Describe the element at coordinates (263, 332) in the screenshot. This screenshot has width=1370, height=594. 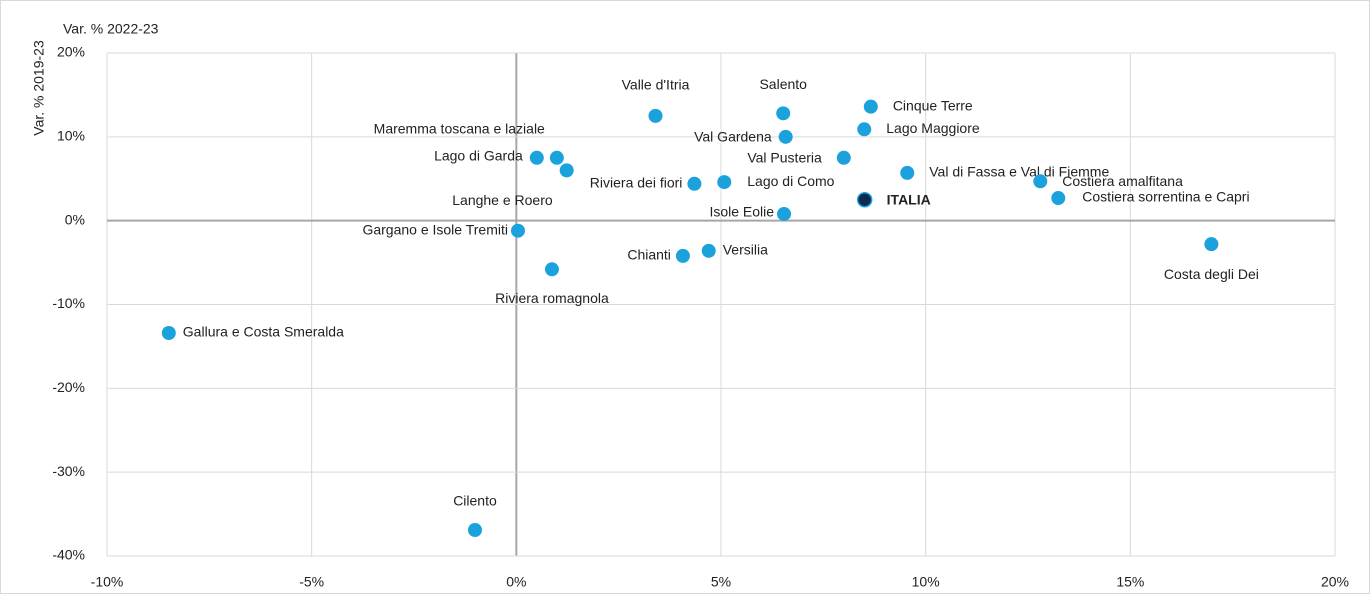
I see `point-label: Gallura e Costa Smeralda` at that location.